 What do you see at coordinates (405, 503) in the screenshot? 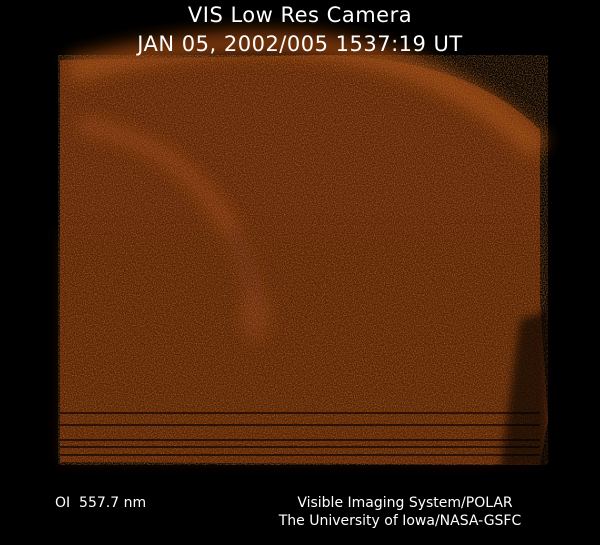
I see `credit-line-1: Visible Imaging System/POLAR` at bounding box center [405, 503].